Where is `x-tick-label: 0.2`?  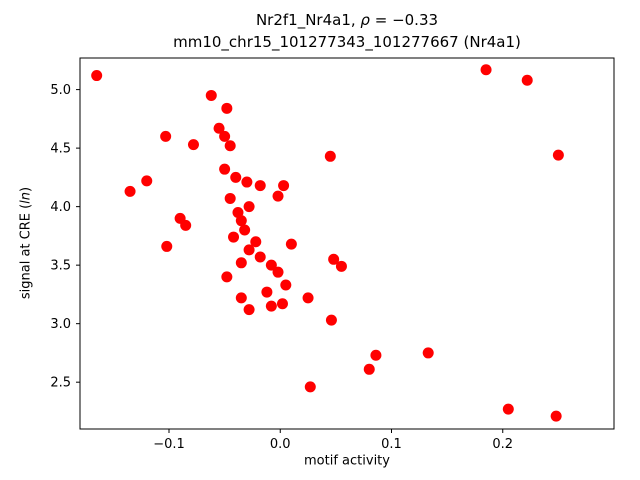
x-tick-label: 0.2 is located at coordinates (502, 444).